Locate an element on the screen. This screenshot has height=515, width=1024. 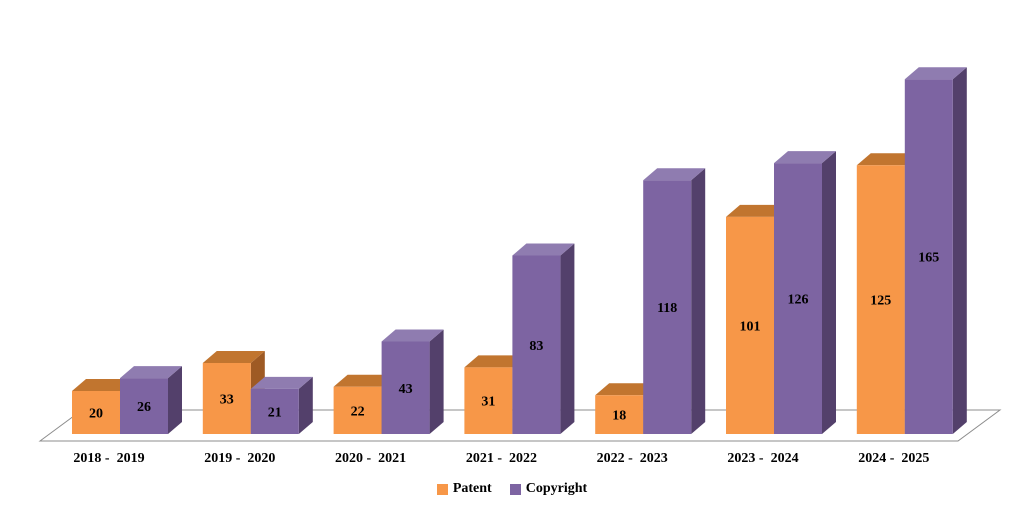
data-label-patent-3: 31 is located at coordinates (488, 402).